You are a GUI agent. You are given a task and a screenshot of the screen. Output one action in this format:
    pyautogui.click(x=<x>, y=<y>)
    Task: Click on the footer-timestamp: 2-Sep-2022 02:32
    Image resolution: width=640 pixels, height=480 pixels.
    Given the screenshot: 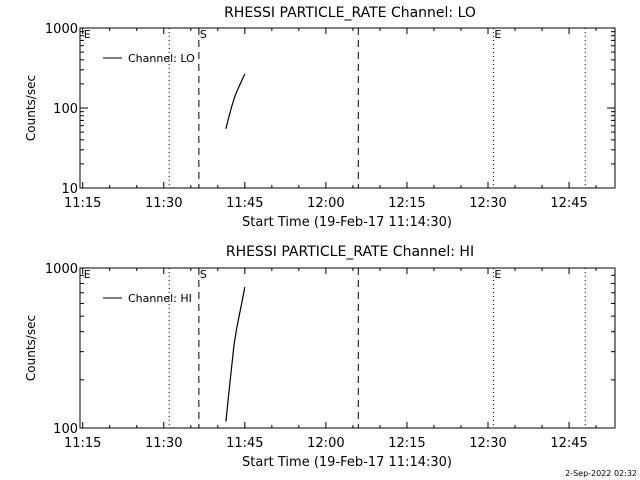 What is the action you would take?
    pyautogui.click(x=601, y=473)
    